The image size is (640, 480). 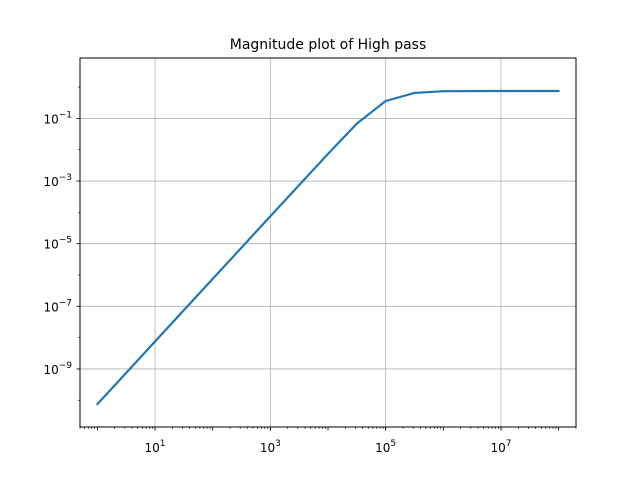 What do you see at coordinates (57, 118) in the screenshot?
I see `y-tick-label: 10⁻¹` at bounding box center [57, 118].